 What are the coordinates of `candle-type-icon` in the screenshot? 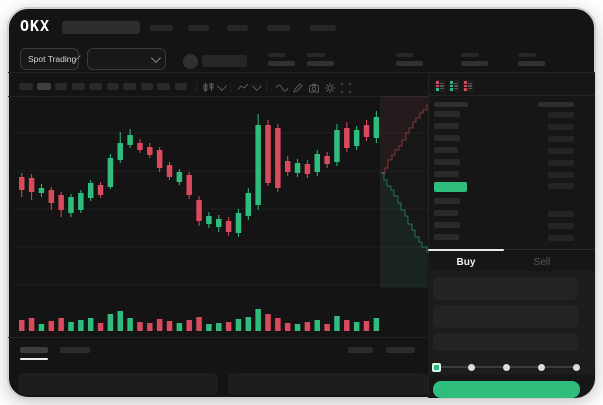 It's located at (208, 87).